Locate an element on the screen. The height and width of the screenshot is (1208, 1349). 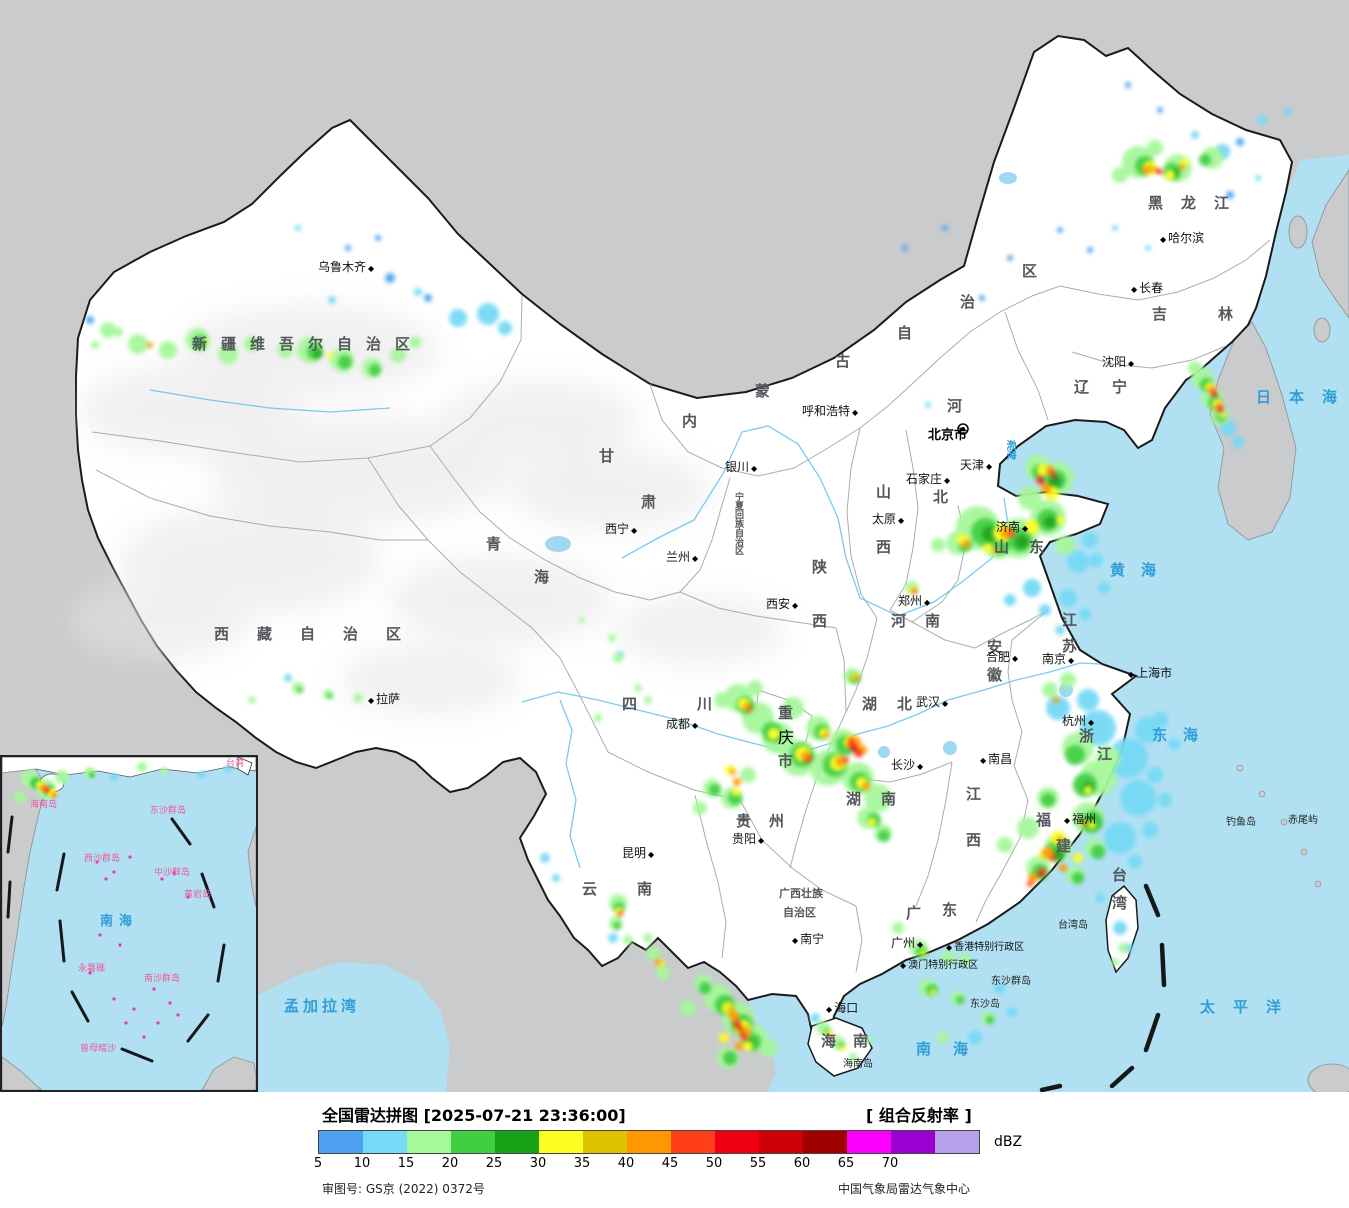
japan-islands is located at coordinates (1330, 244).